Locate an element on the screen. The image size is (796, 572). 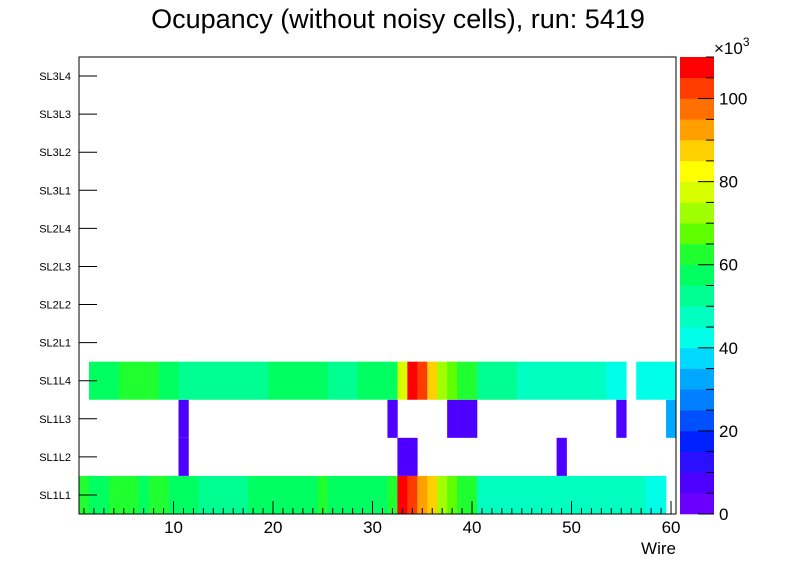
color-scale-tick-label: 20 is located at coordinates (728, 431).